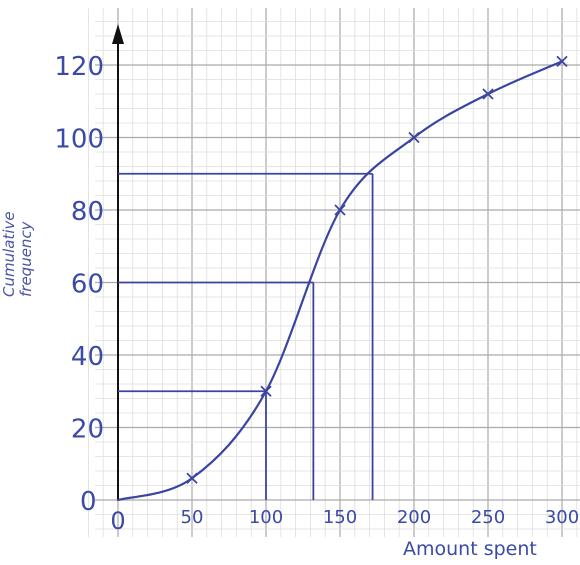  What do you see at coordinates (118, 262) in the screenshot?
I see `axes` at bounding box center [118, 262].